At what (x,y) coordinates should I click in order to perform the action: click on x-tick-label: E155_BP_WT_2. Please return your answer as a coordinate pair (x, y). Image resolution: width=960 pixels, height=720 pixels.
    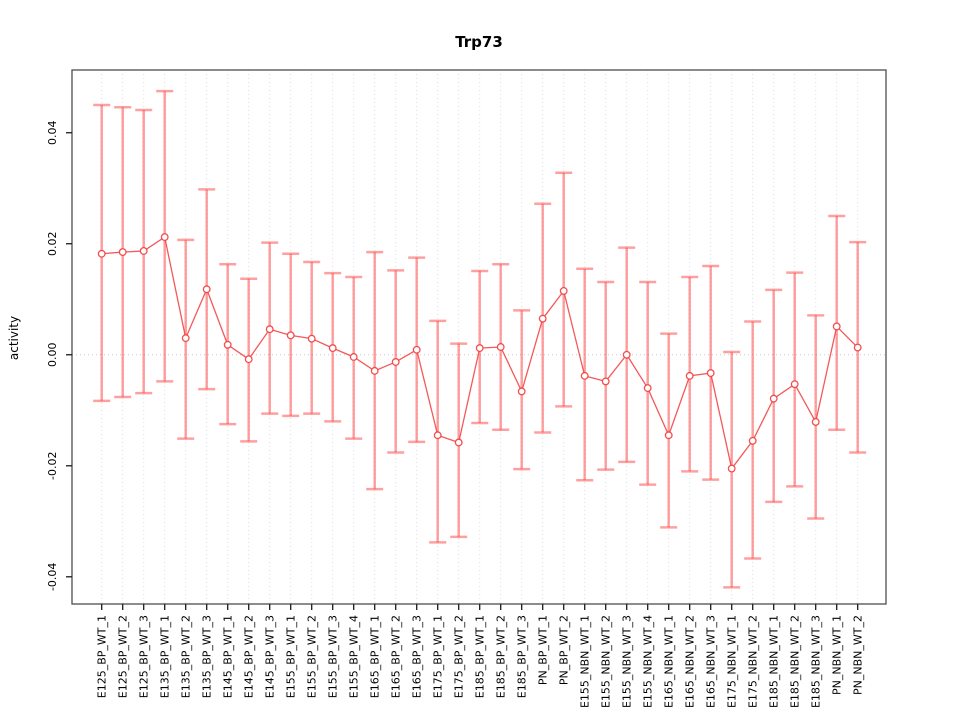
    Looking at the image, I should click on (312, 656).